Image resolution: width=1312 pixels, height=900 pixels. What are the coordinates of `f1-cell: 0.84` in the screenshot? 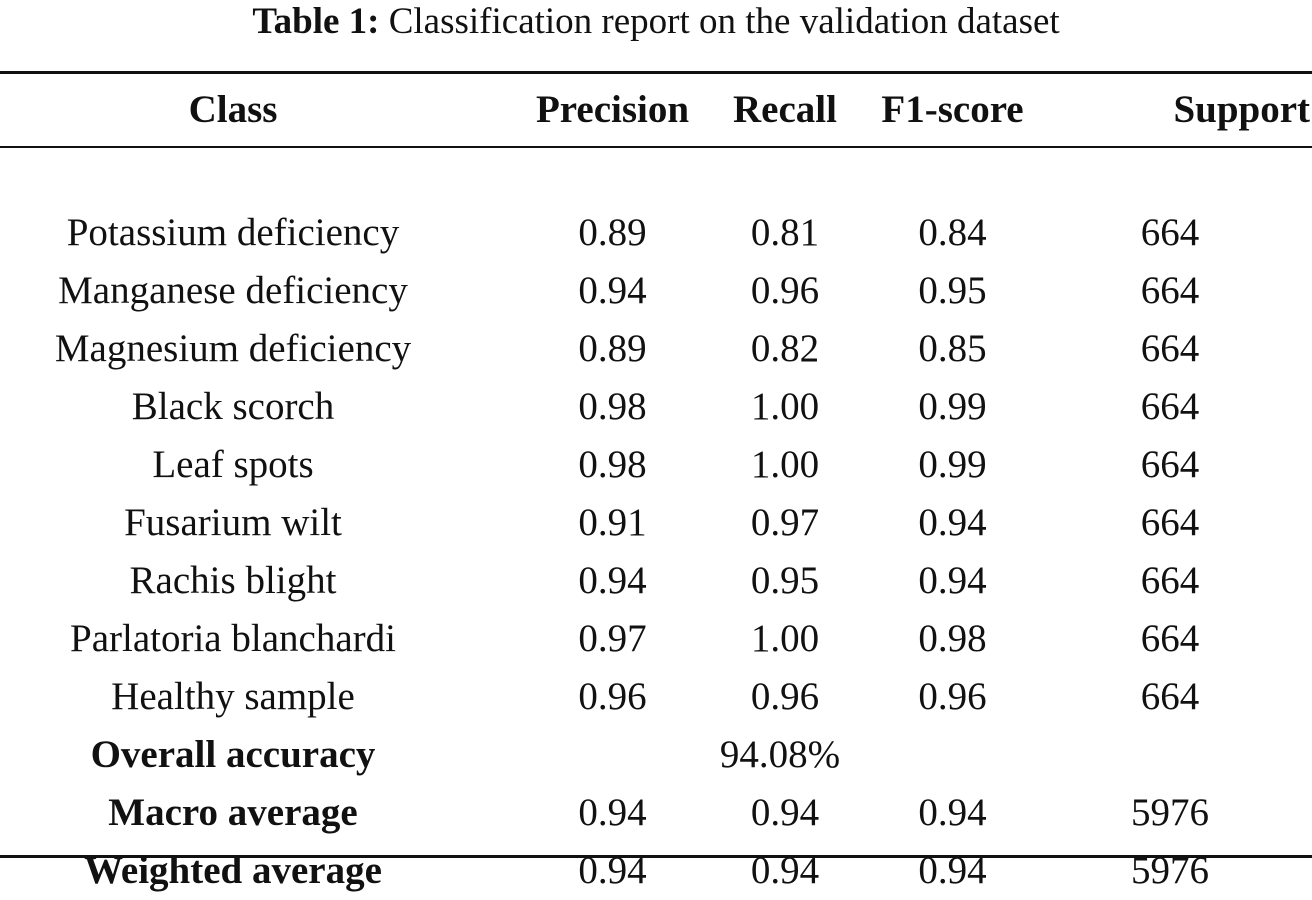 It's located at (952, 232).